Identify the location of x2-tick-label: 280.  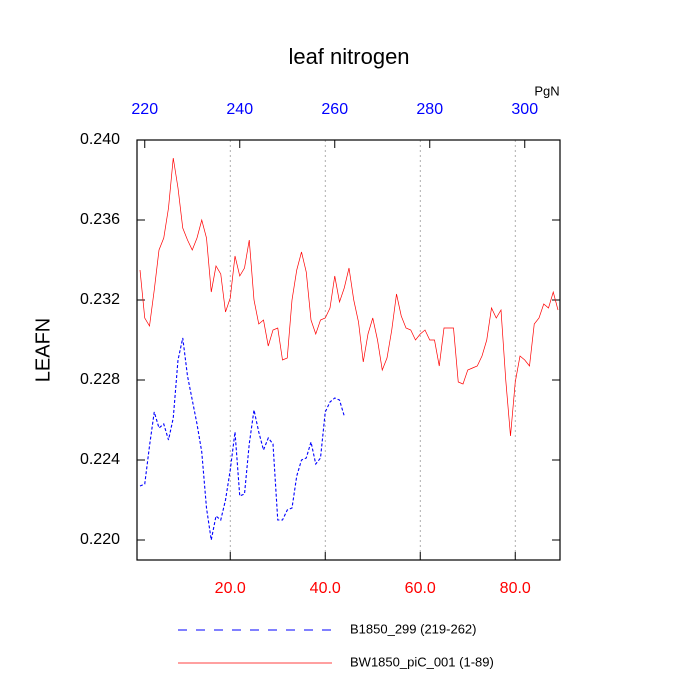
(429, 109).